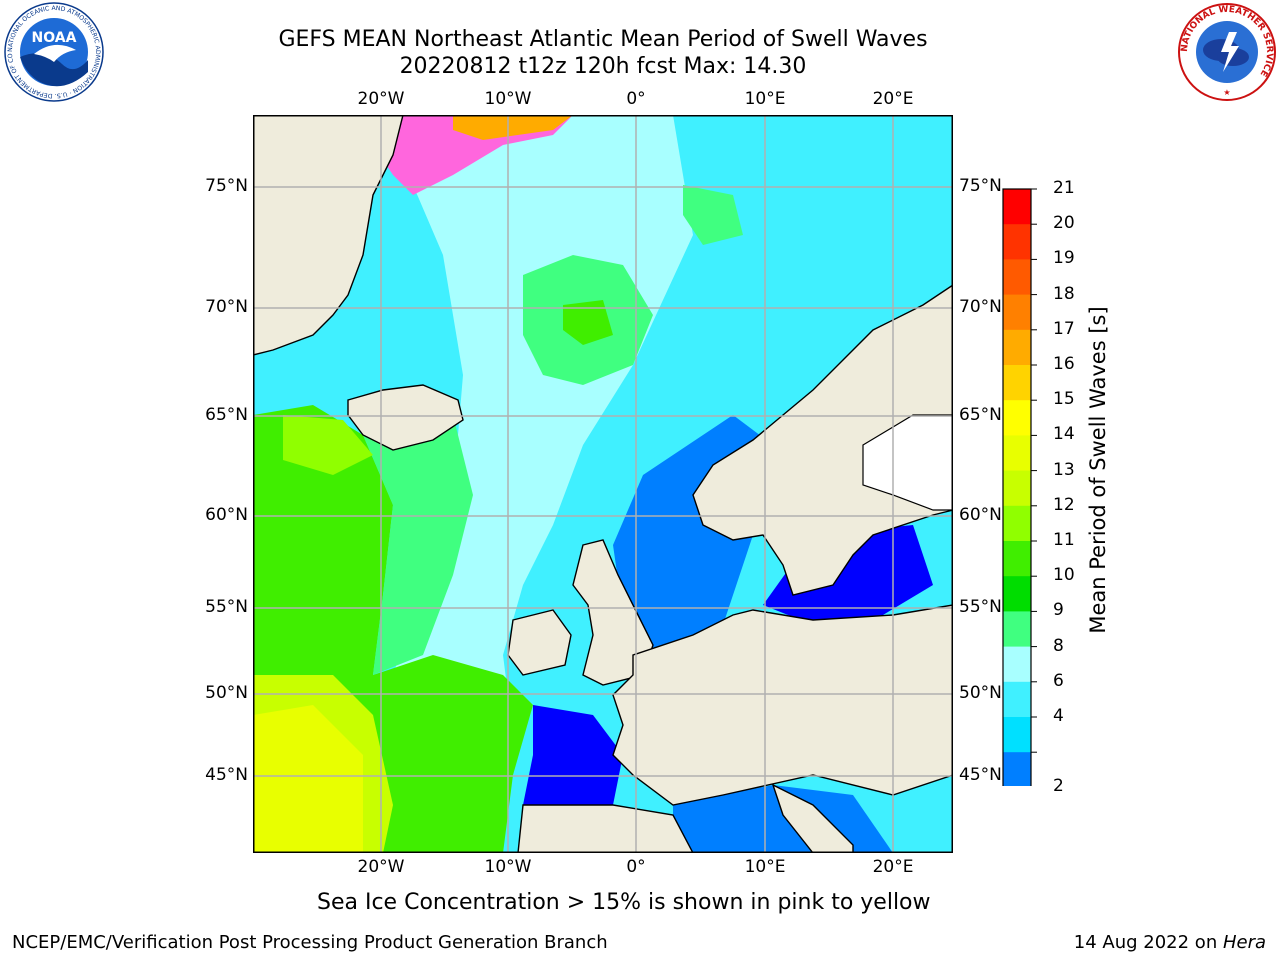  Describe the element at coordinates (226, 693) in the screenshot. I see `lat-label-left-50n: 50°N` at that location.